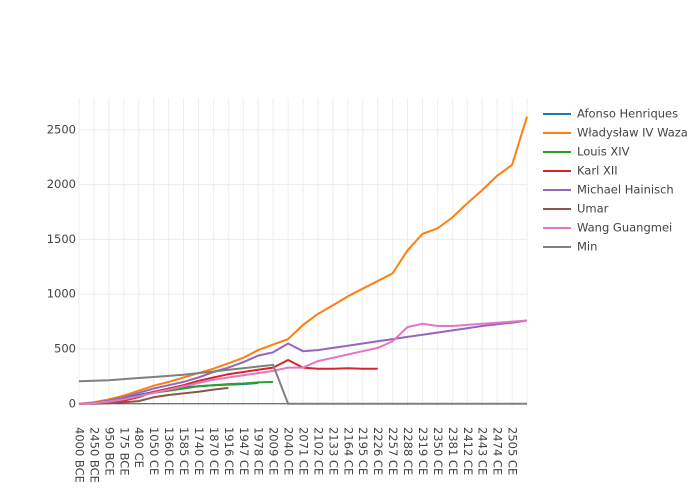  What do you see at coordinates (423, 451) in the screenshot?
I see `x-tick-label: 2319 CE` at bounding box center [423, 451].